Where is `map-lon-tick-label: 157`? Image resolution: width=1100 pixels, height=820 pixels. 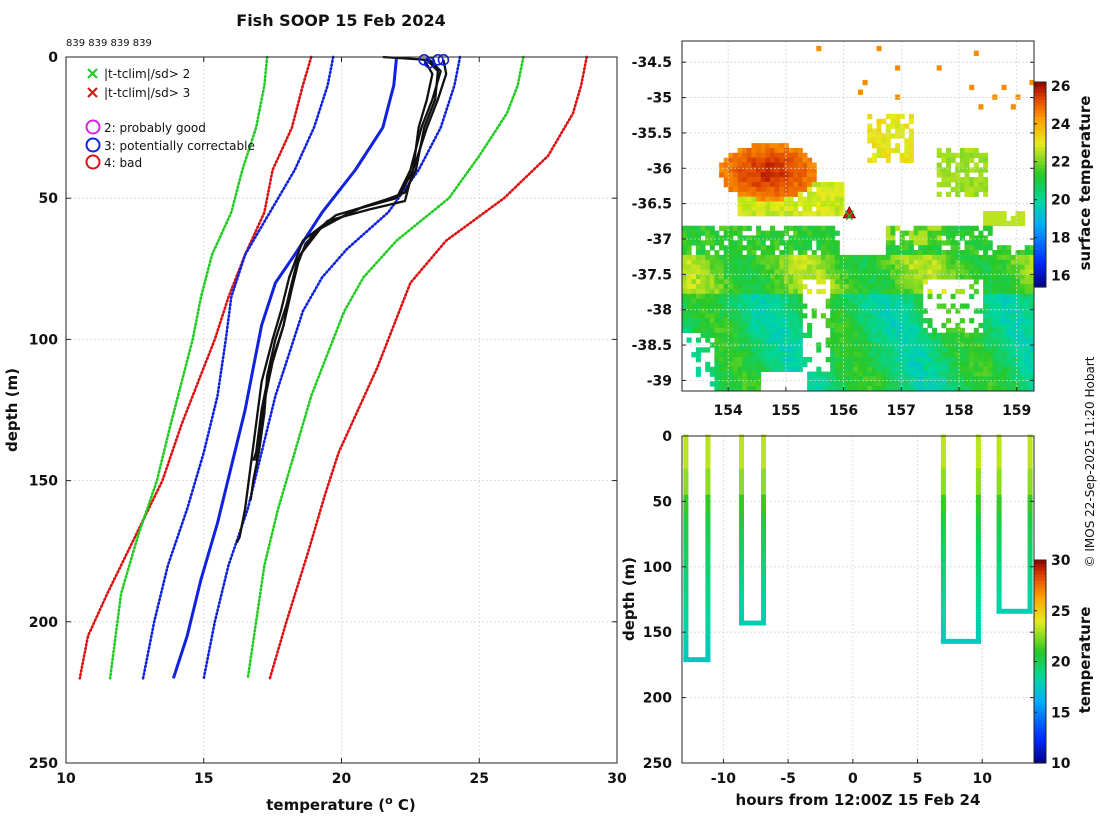
map-lon-tick-label: 157 is located at coordinates (901, 411).